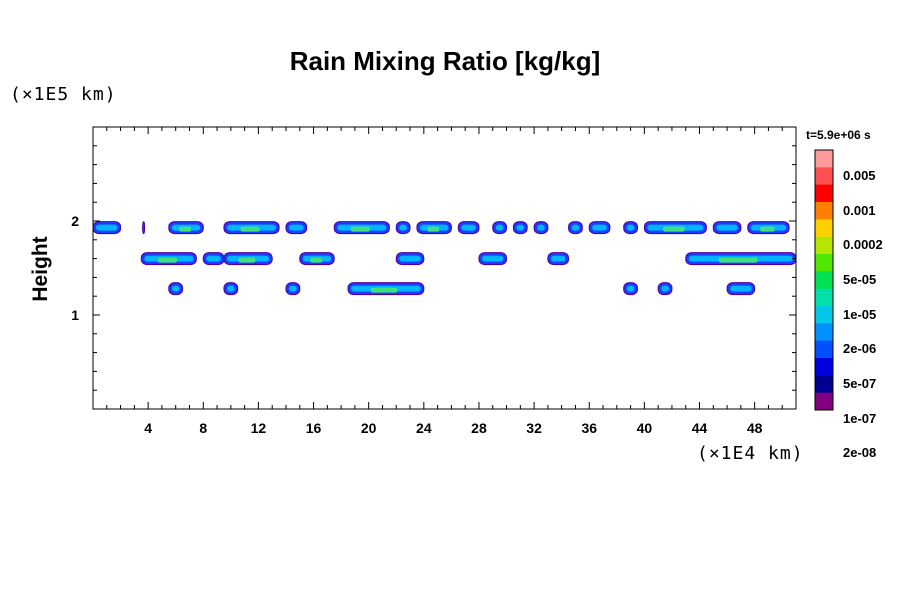 This screenshot has width=900, height=600. I want to click on x-tick-label: 8, so click(203, 428).